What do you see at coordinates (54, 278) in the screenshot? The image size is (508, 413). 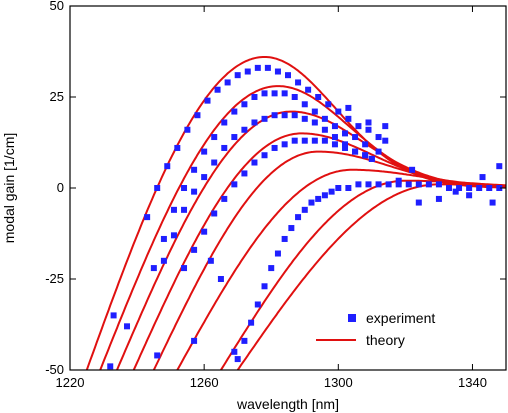 I see `y-tick-label: -25` at bounding box center [54, 278].